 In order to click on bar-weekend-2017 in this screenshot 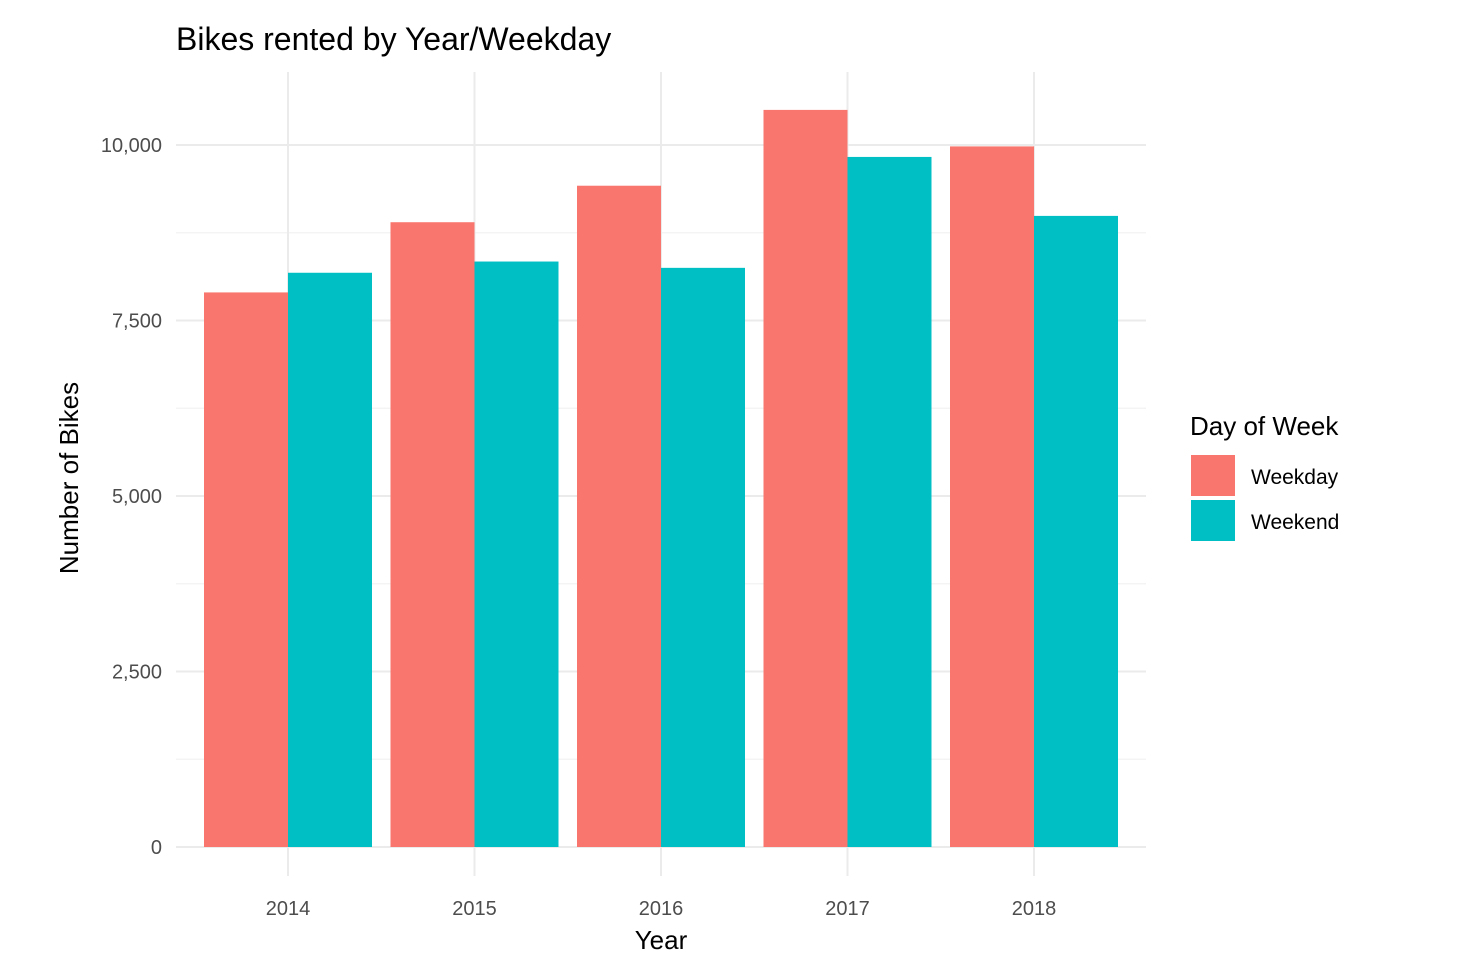, I will do `click(889, 501)`.